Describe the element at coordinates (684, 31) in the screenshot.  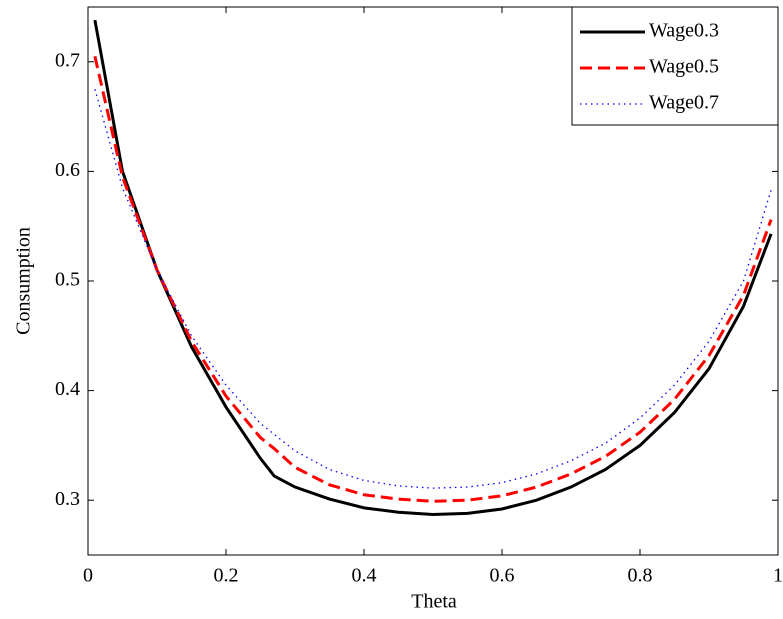
I see `legend-label: Wage0.3` at that location.